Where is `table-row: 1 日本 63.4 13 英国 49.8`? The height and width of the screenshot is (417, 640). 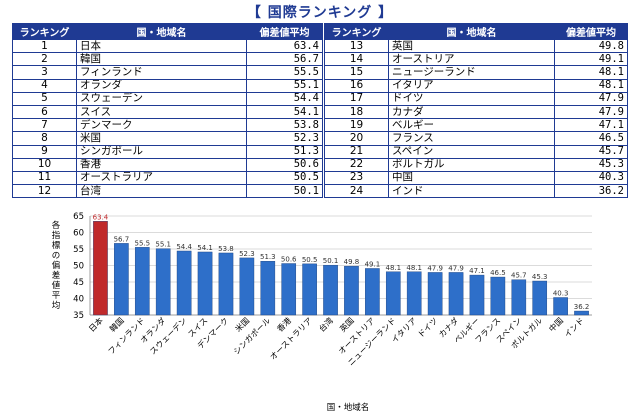 table-row: 1 日本 63.4 13 英国 49.8 is located at coordinates (320, 46).